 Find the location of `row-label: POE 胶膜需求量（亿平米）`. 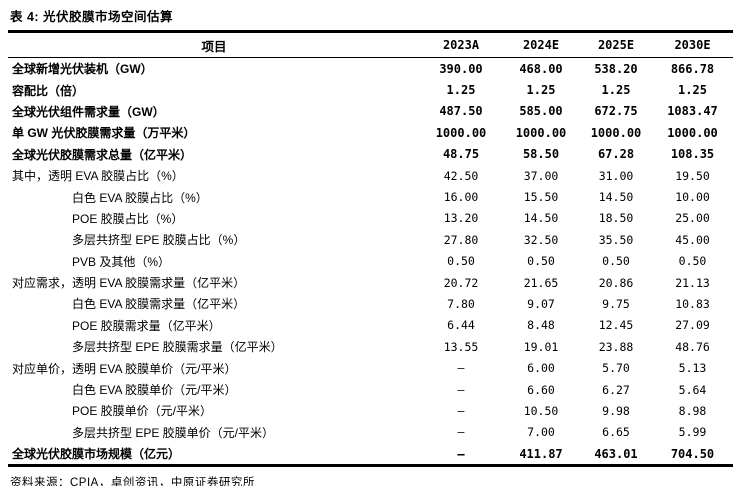

row-label: POE 胶膜需求量（亿平米） is located at coordinates (146, 325).